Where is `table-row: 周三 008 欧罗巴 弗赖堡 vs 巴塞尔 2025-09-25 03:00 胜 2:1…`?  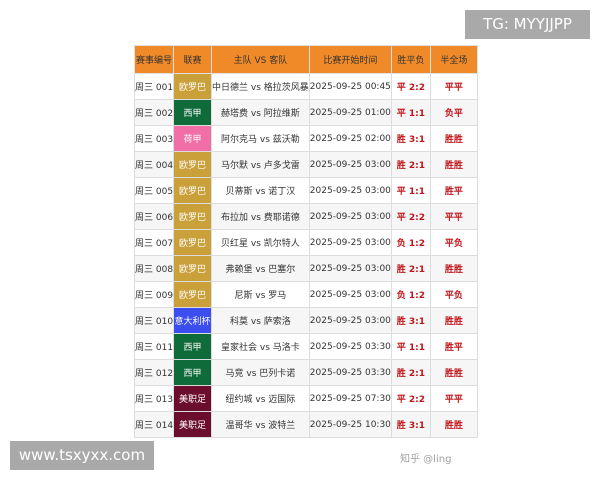
table-row: 周三 008 欧罗巴 弗赖堡 vs 巴塞尔 2025-09-25 03:00 胜 2:1… is located at coordinates (305, 268).